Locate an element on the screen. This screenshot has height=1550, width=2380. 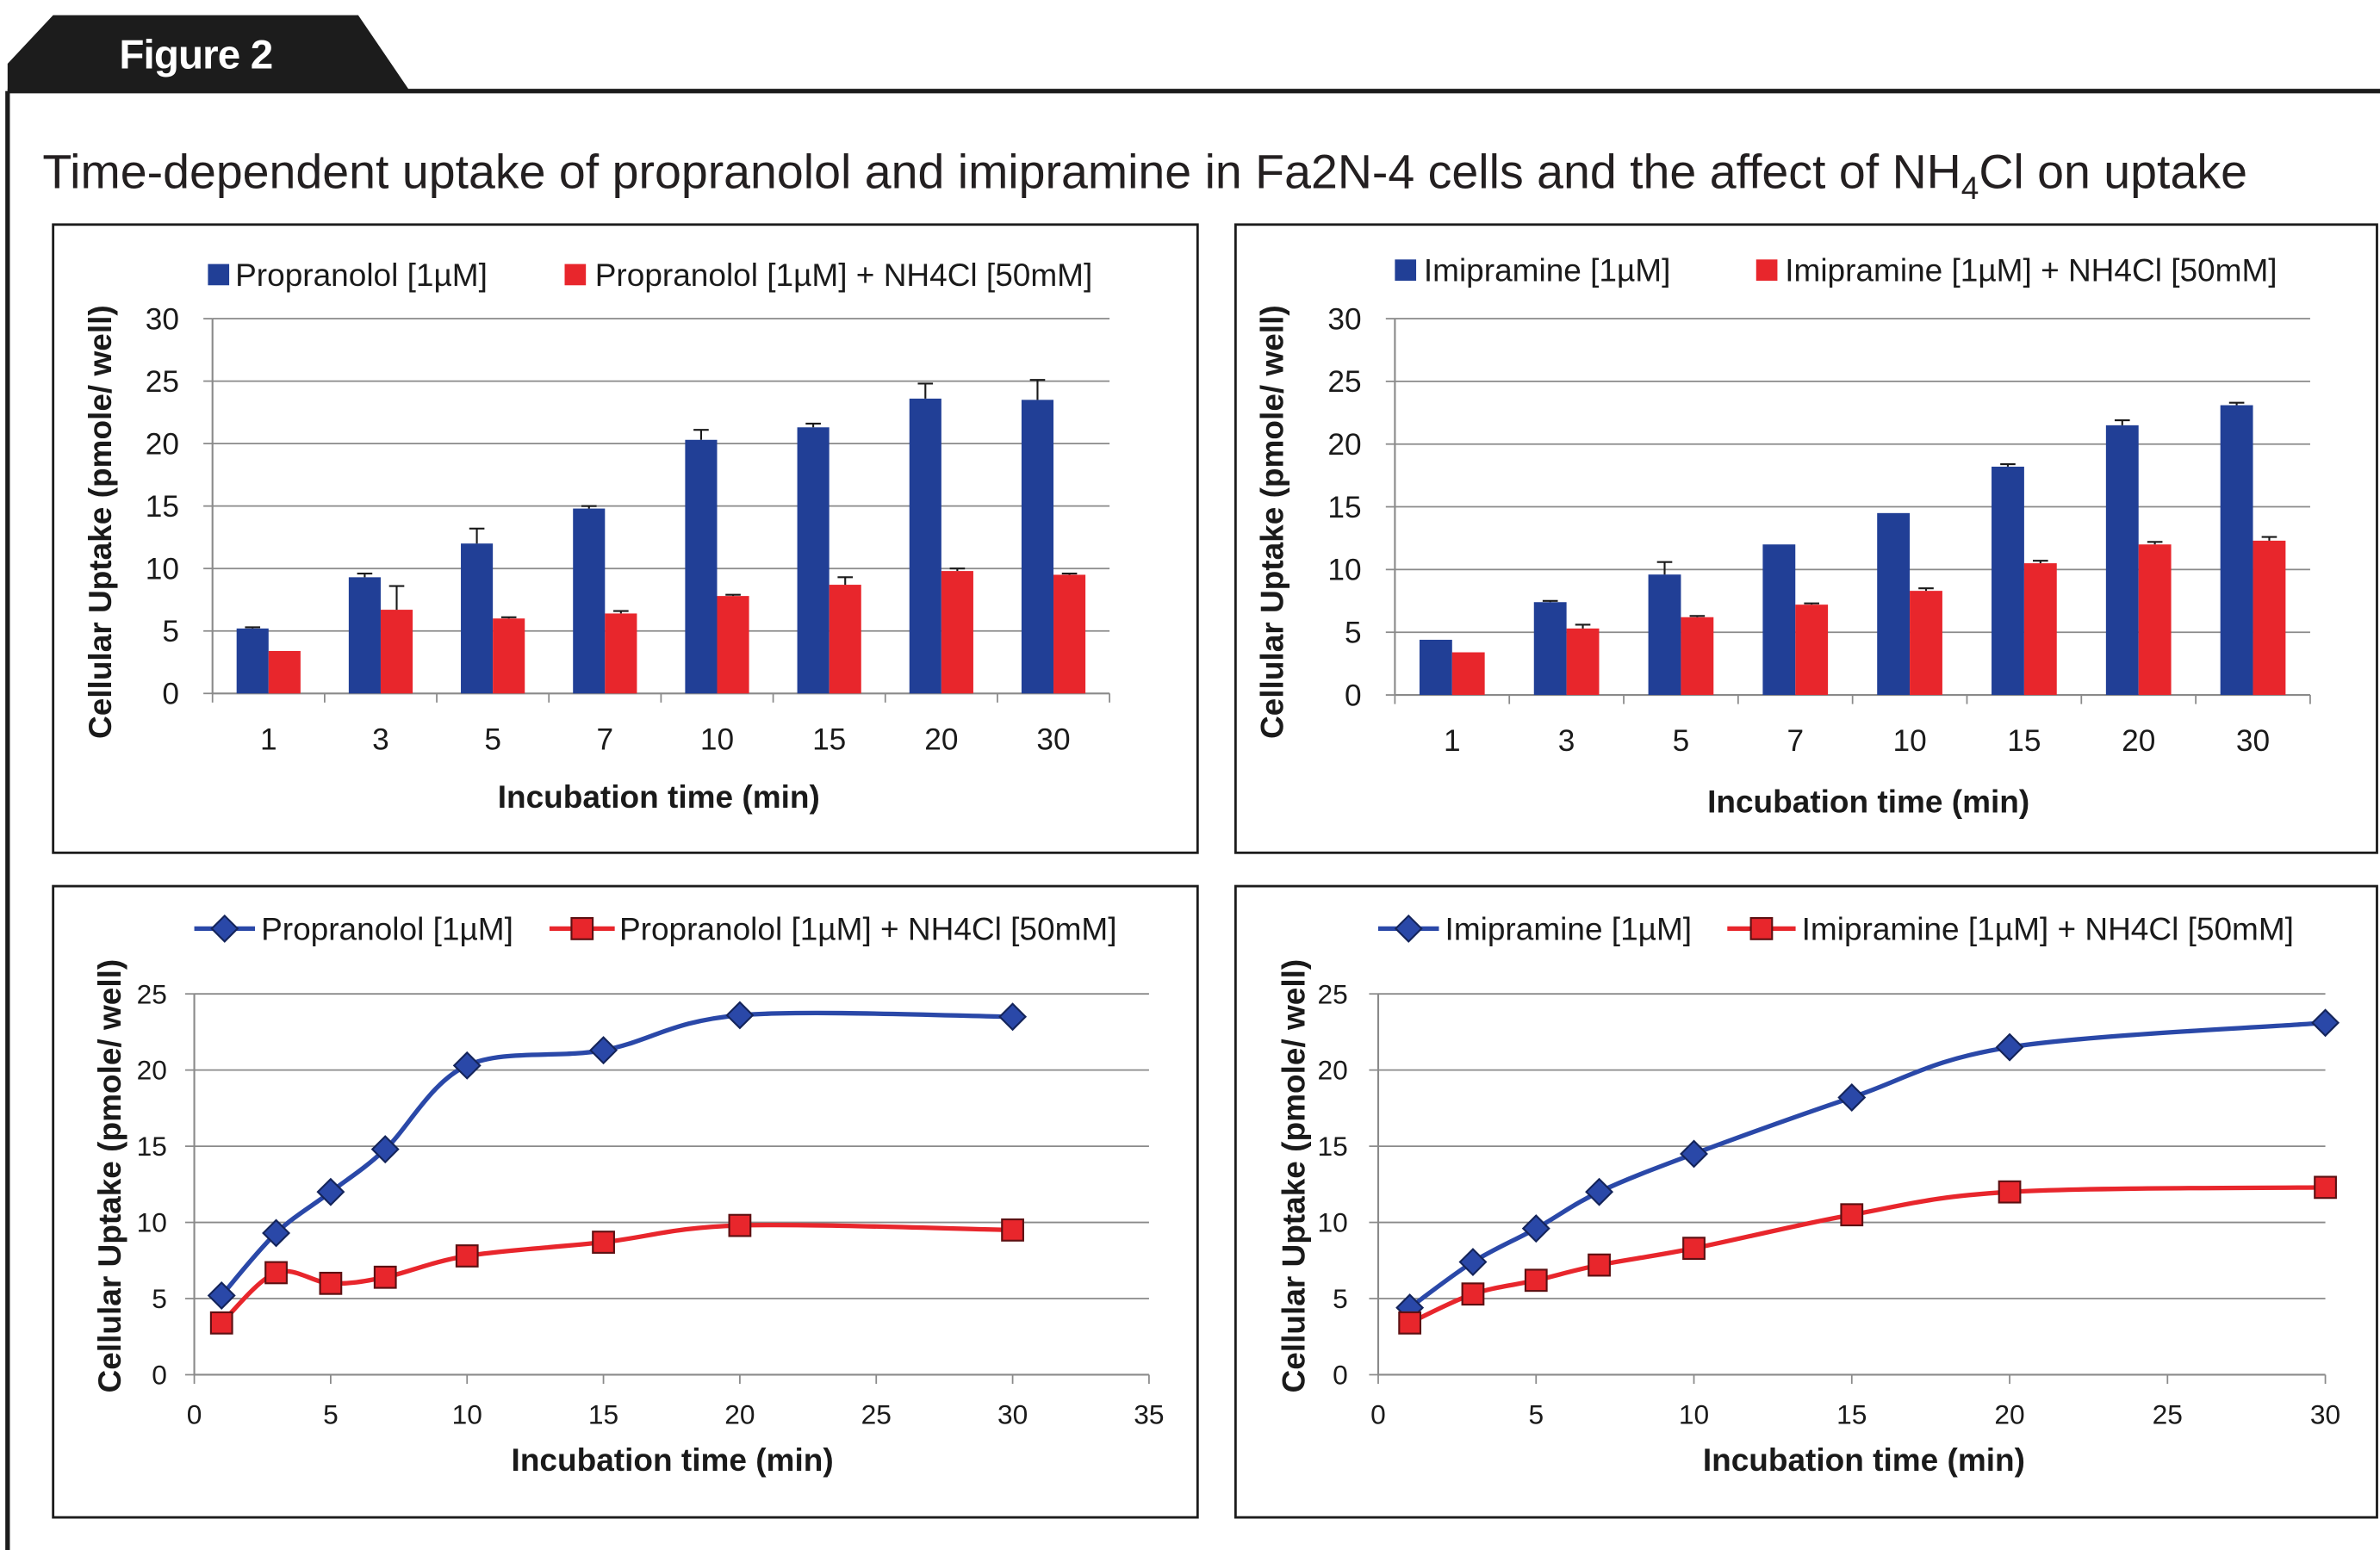
y-tick-label: 0 is located at coordinates (160, 1376).